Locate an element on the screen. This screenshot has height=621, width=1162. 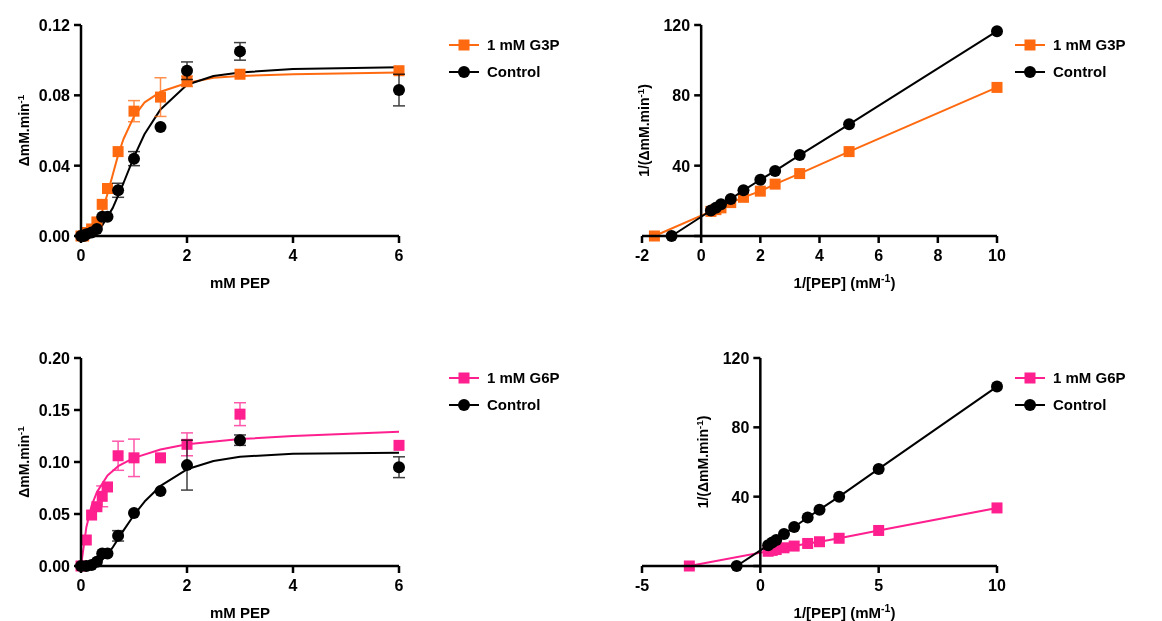
y-tick-label: 0.20 is located at coordinates (54, 358).